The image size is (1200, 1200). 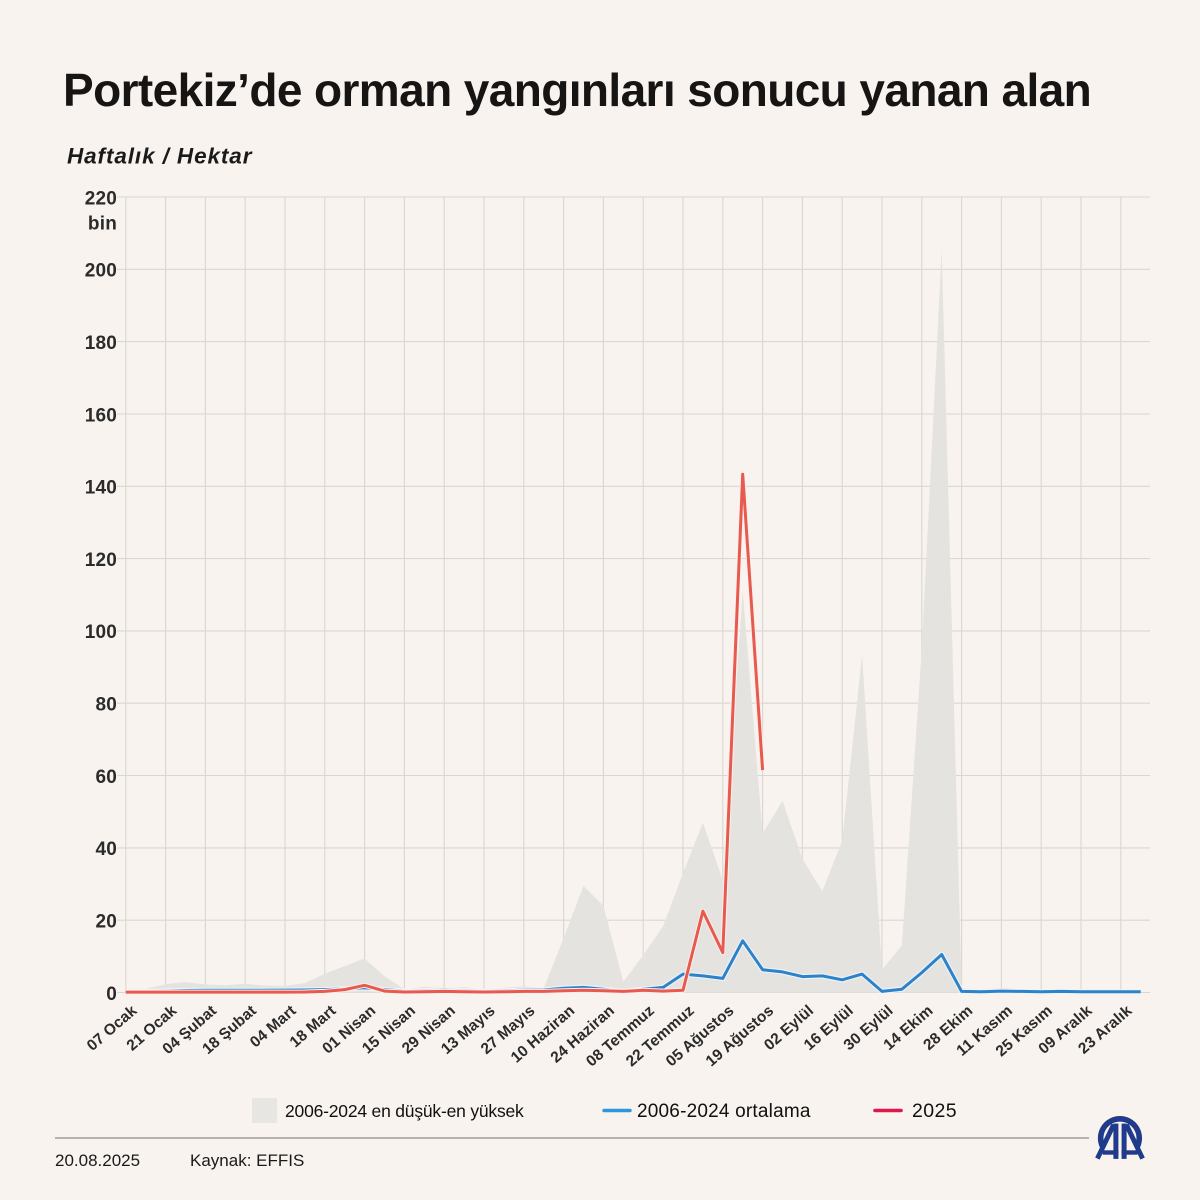 What do you see at coordinates (247, 1160) in the screenshot?
I see `svg-text: Kaynak: EFFIS` at bounding box center [247, 1160].